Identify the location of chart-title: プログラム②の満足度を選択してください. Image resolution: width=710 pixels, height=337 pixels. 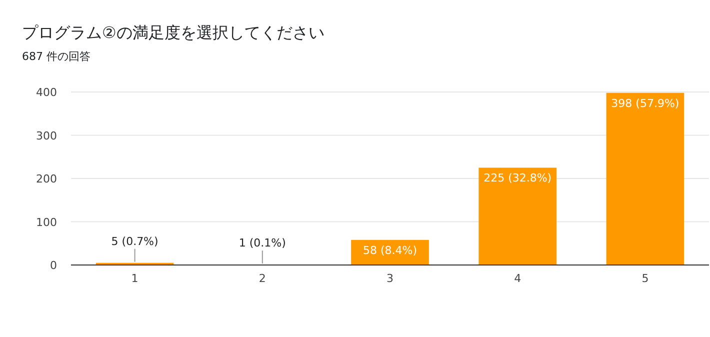
(173, 32).